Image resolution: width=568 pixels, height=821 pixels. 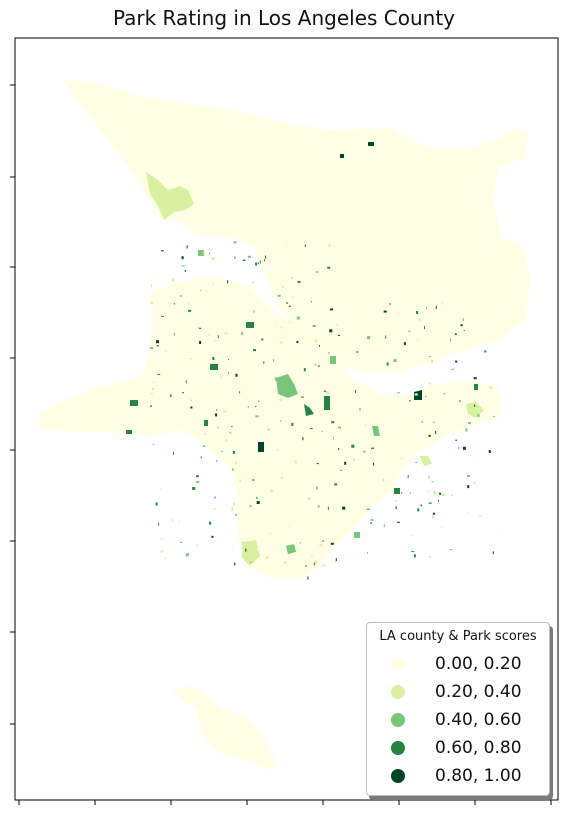 What do you see at coordinates (478, 692) in the screenshot?
I see `legend-label: 0.20, 0.40` at bounding box center [478, 692].